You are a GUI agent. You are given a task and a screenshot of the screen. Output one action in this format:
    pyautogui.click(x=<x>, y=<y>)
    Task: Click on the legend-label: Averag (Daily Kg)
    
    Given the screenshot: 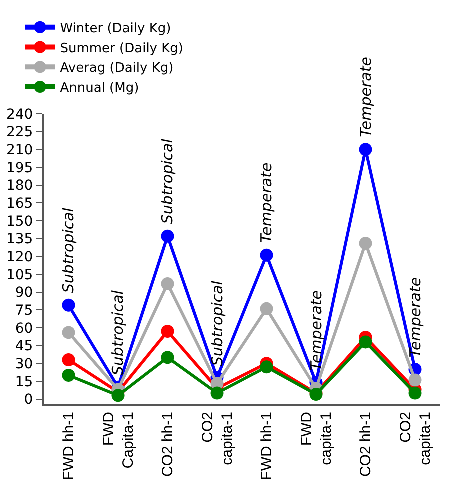 What is the action you would take?
    pyautogui.click(x=117, y=68)
    